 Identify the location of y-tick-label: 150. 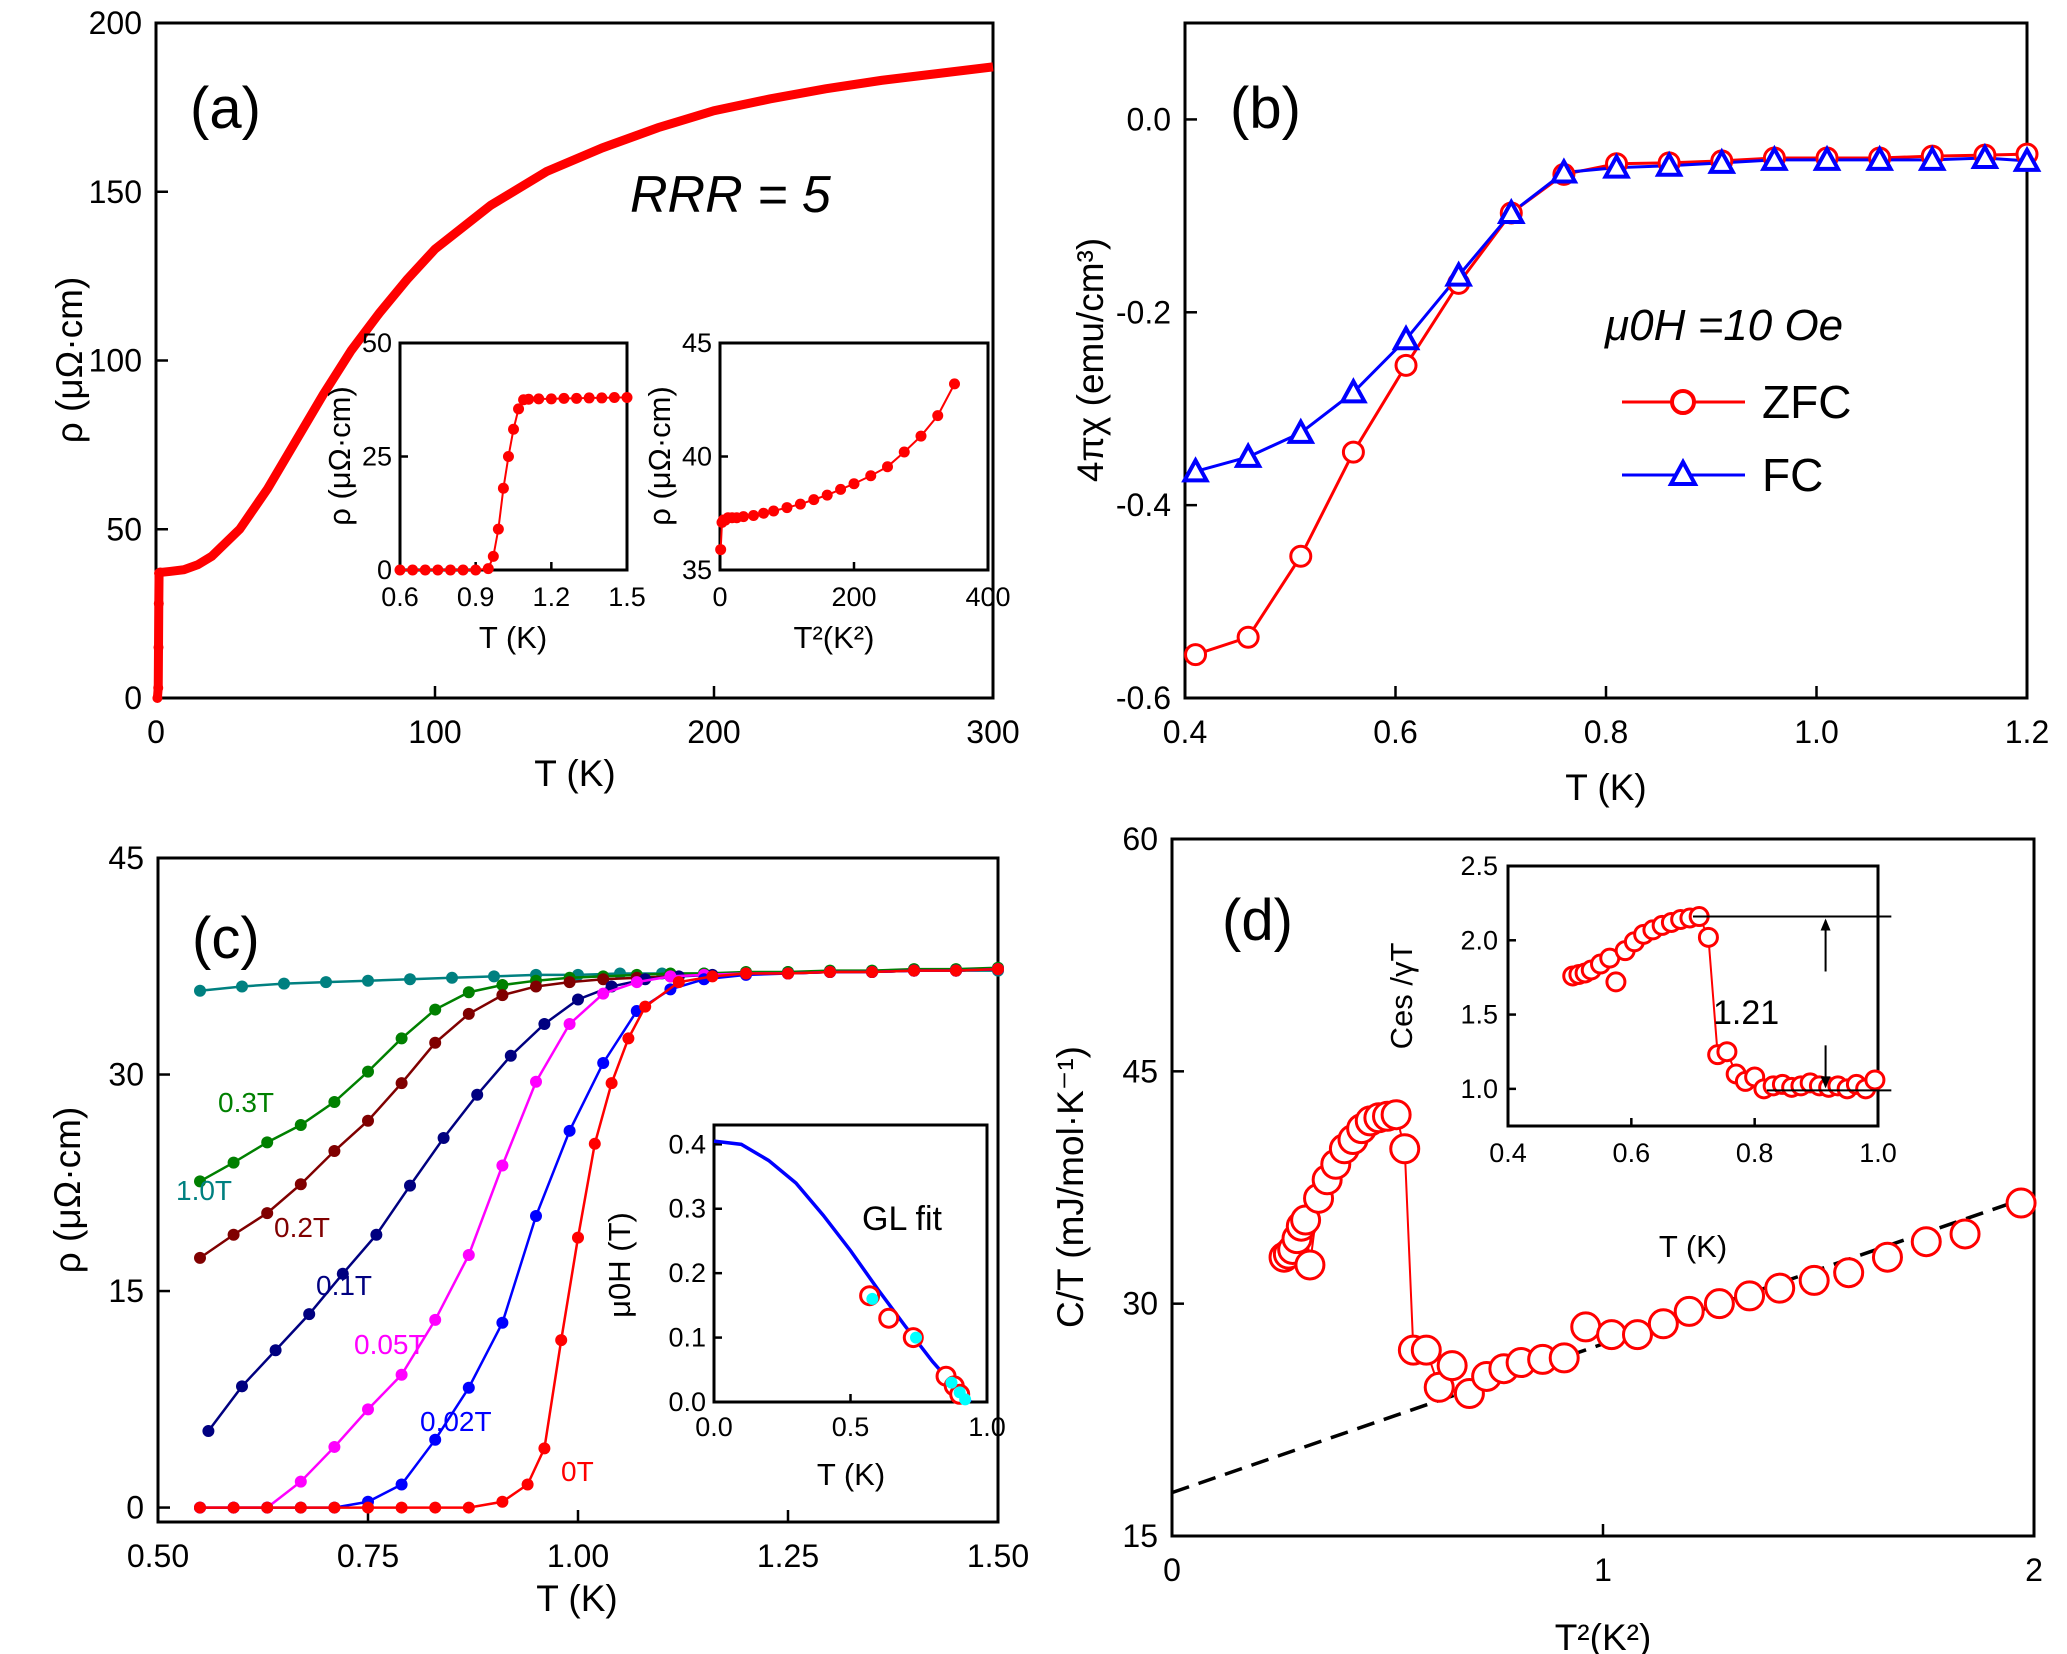
(115, 192).